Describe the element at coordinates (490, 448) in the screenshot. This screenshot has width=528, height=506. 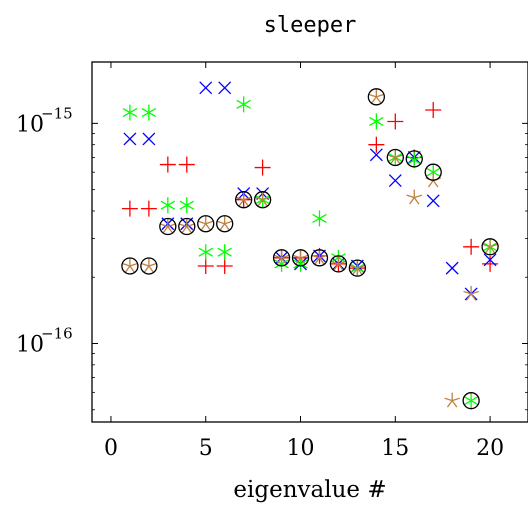
I see `x-tick-label: 20` at that location.